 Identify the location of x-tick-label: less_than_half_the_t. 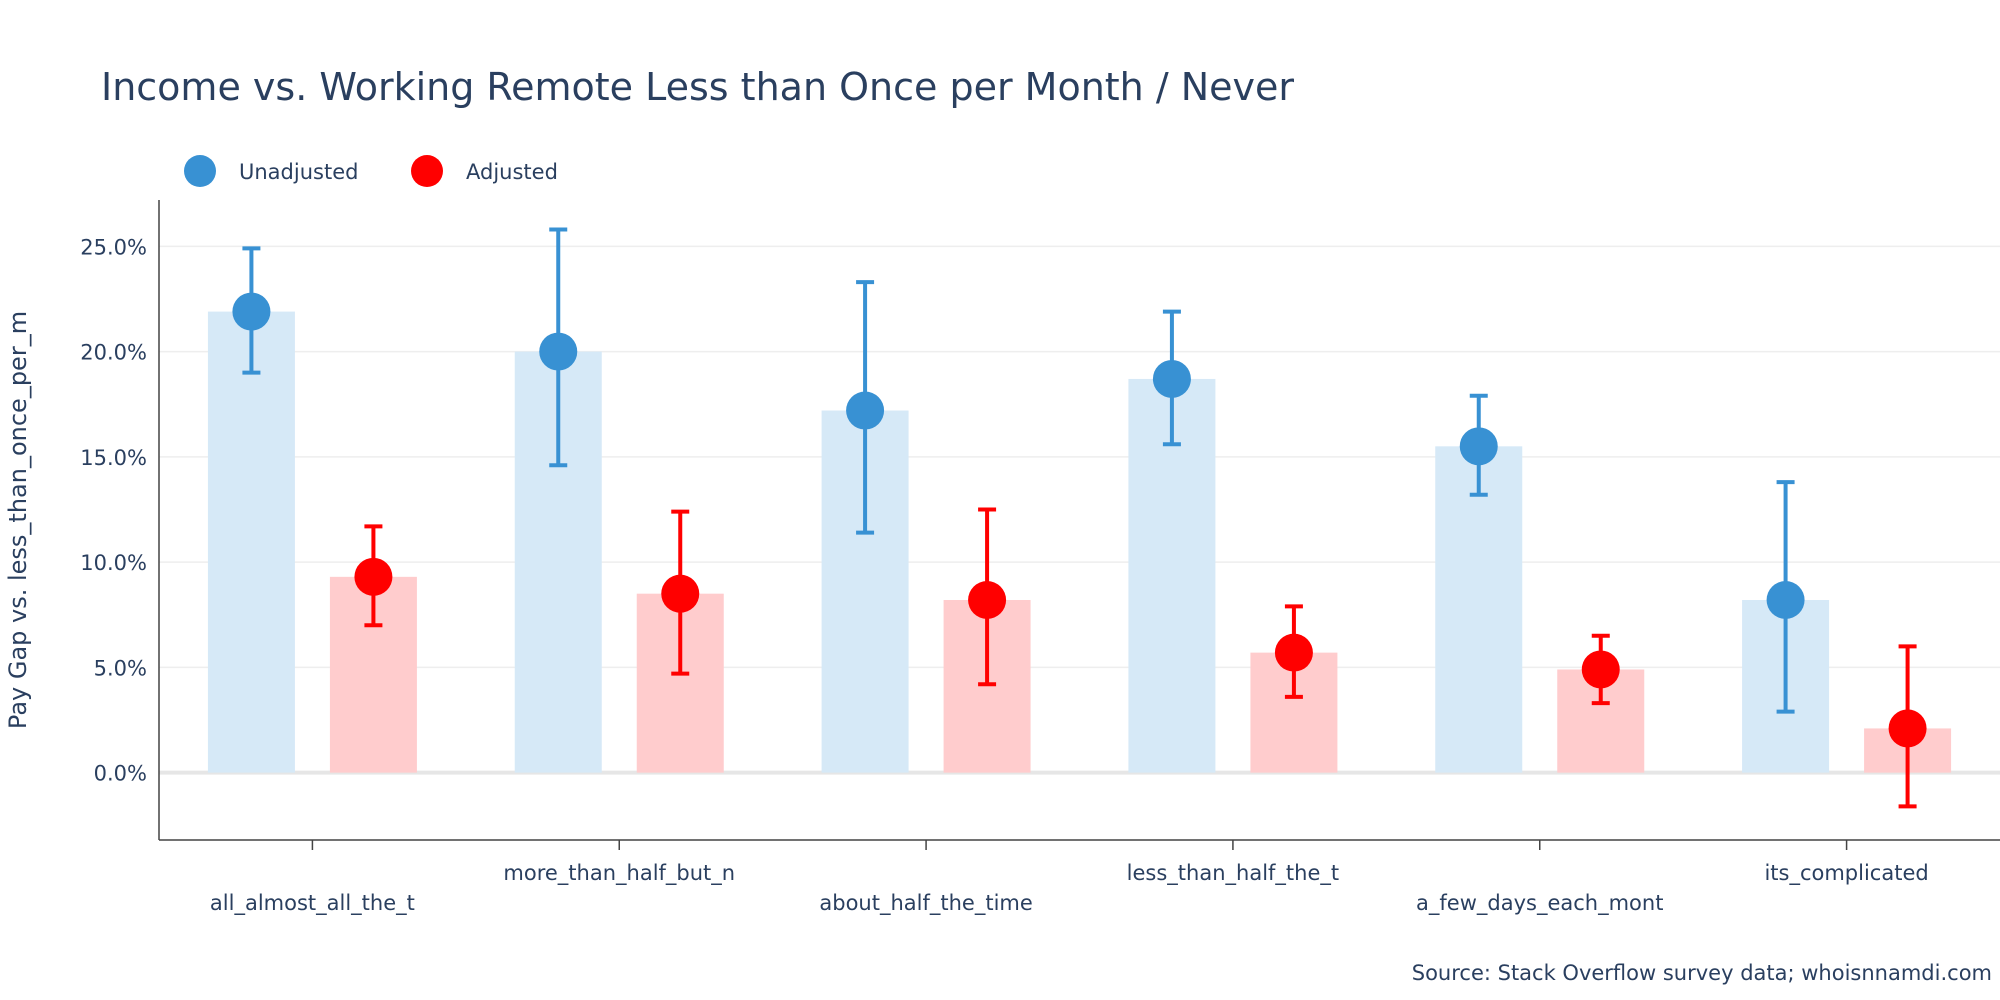
(1233, 873).